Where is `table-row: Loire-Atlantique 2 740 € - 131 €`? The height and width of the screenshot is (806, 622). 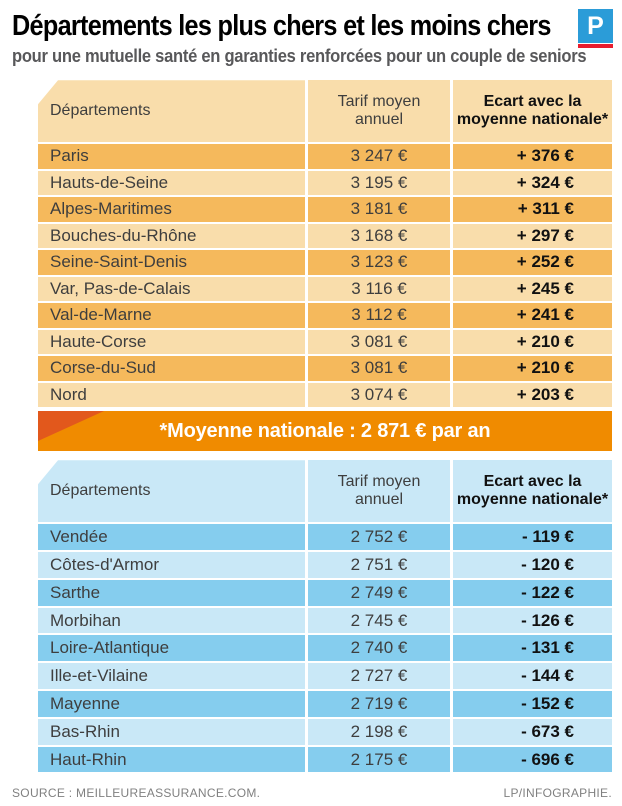
table-row: Loire-Atlantique 2 740 € - 131 € is located at coordinates (325, 648).